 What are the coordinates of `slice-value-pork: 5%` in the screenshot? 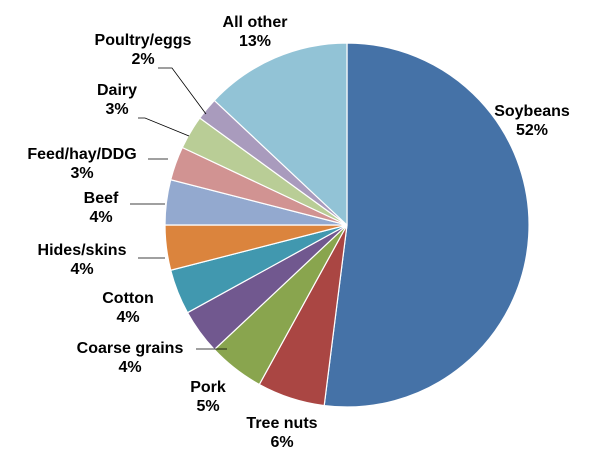 It's located at (207, 406).